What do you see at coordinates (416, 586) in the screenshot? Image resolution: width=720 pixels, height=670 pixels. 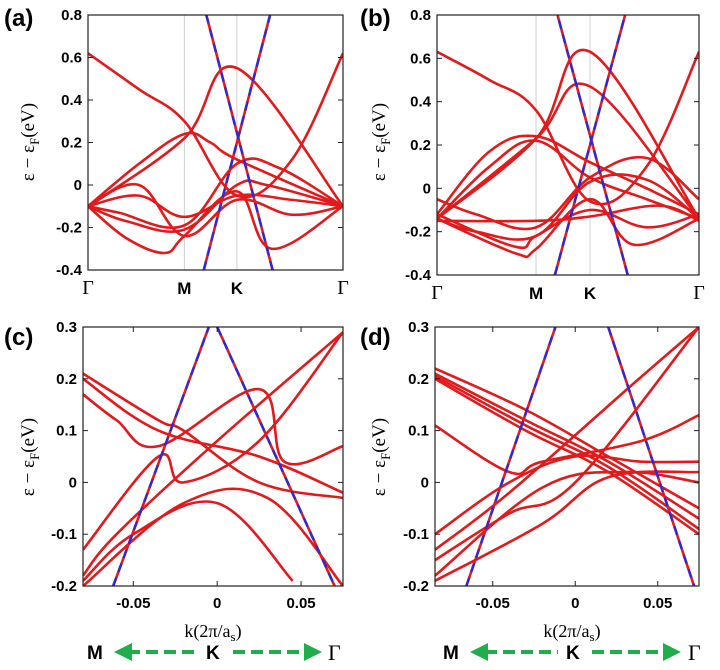 I see `y-tick-label-d-5: -0.2` at bounding box center [416, 586].